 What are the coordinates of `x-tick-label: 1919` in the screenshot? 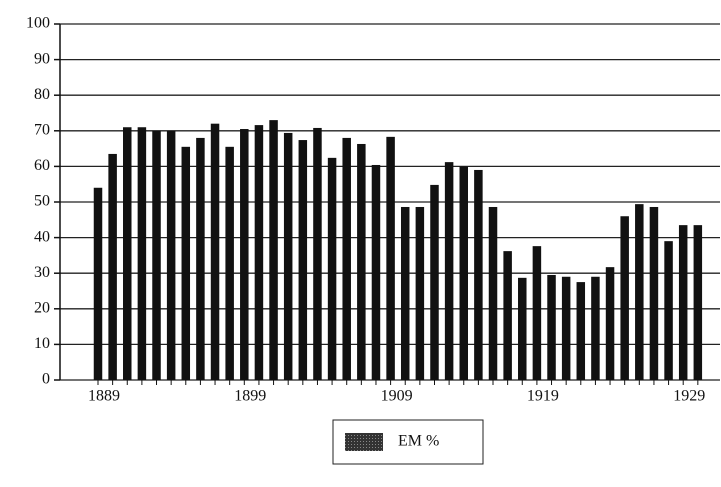 It's located at (543, 396).